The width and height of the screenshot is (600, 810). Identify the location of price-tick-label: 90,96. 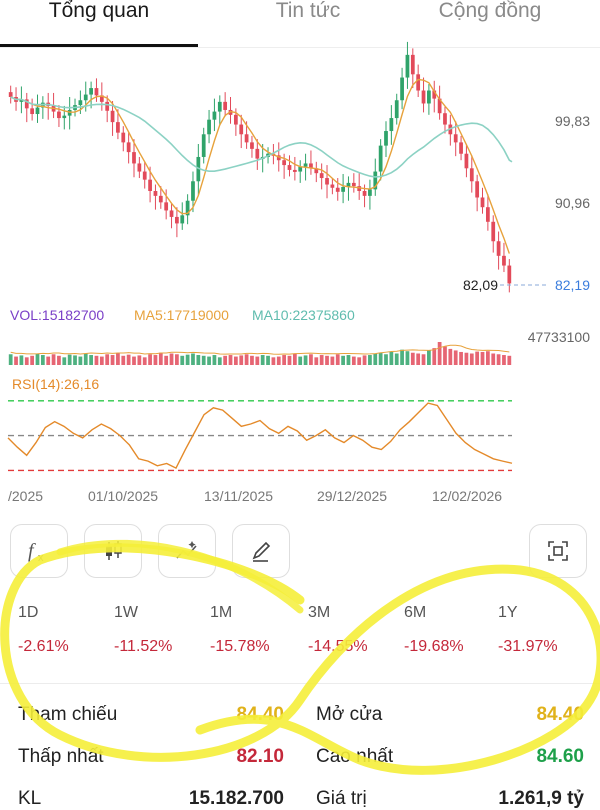
(572, 203).